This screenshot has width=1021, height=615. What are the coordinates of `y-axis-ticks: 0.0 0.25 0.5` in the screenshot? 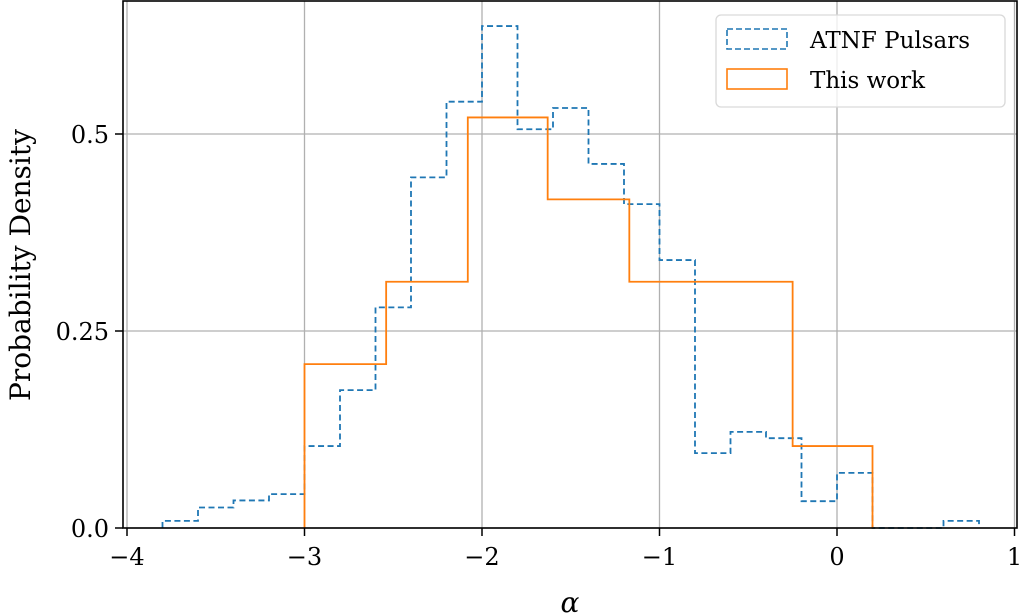 It's located at (89, 332).